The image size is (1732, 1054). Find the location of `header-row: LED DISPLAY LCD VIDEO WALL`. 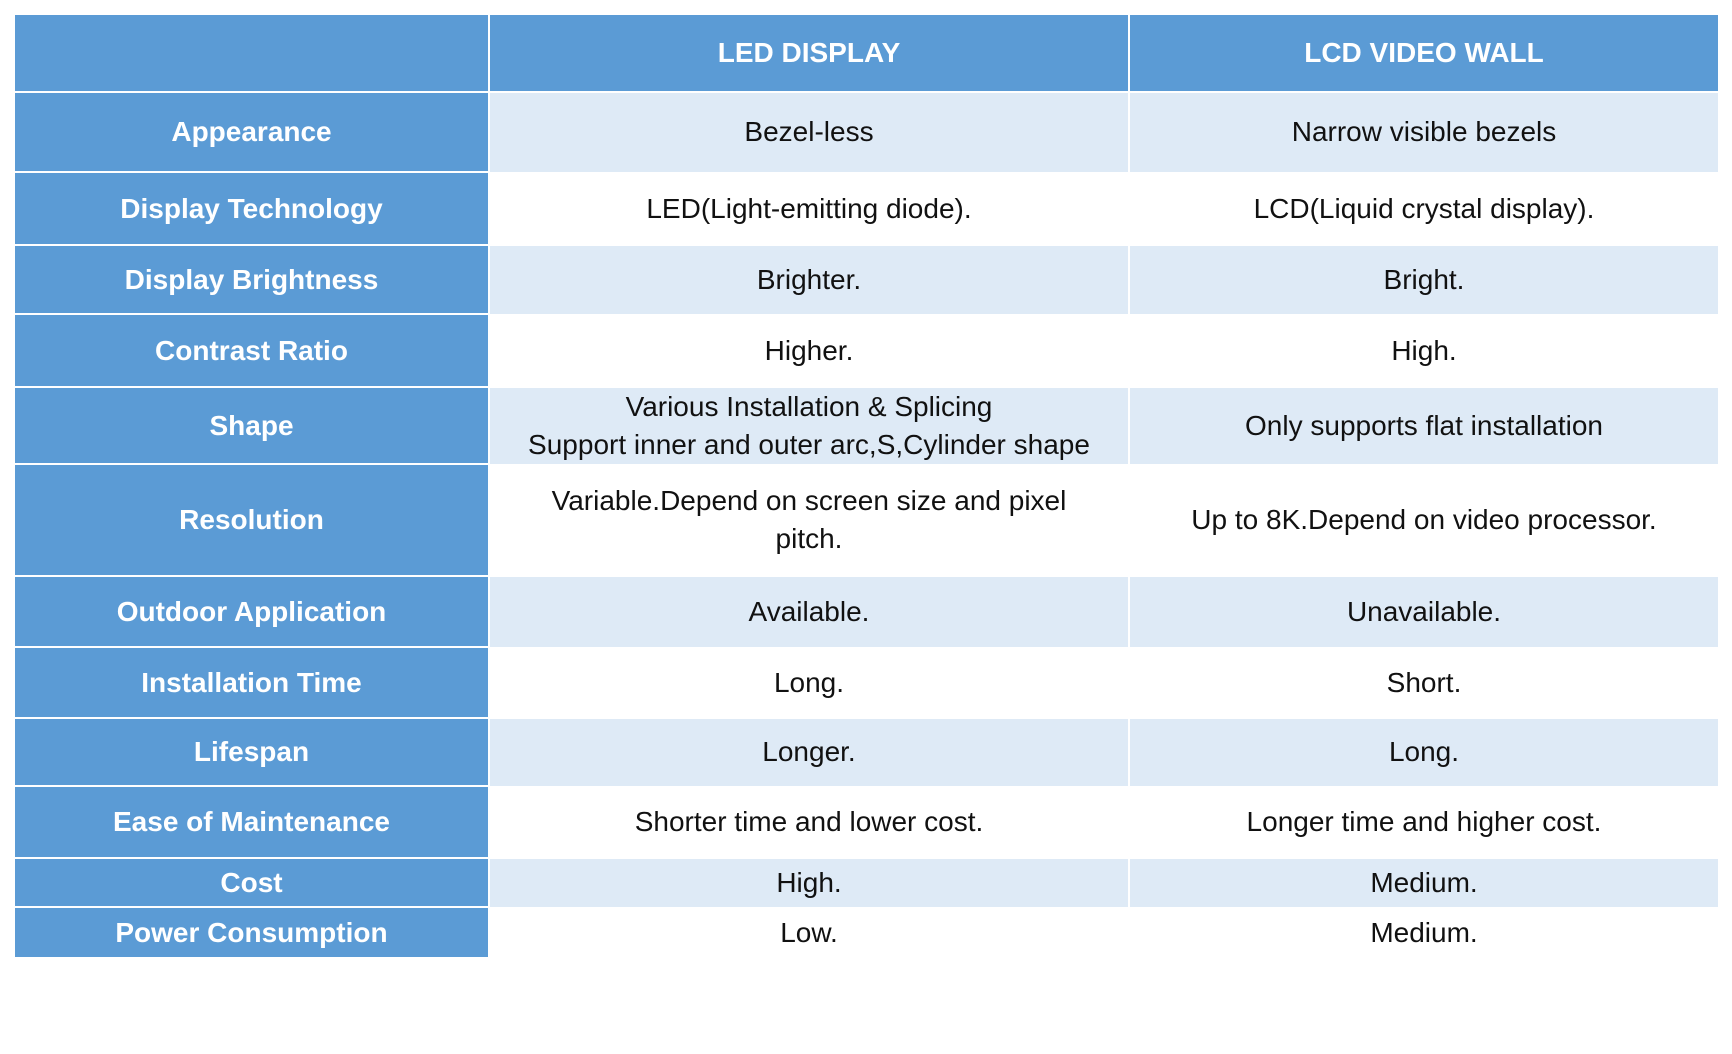

header-row: LED DISPLAY LCD VIDEO WALL is located at coordinates (866, 54).